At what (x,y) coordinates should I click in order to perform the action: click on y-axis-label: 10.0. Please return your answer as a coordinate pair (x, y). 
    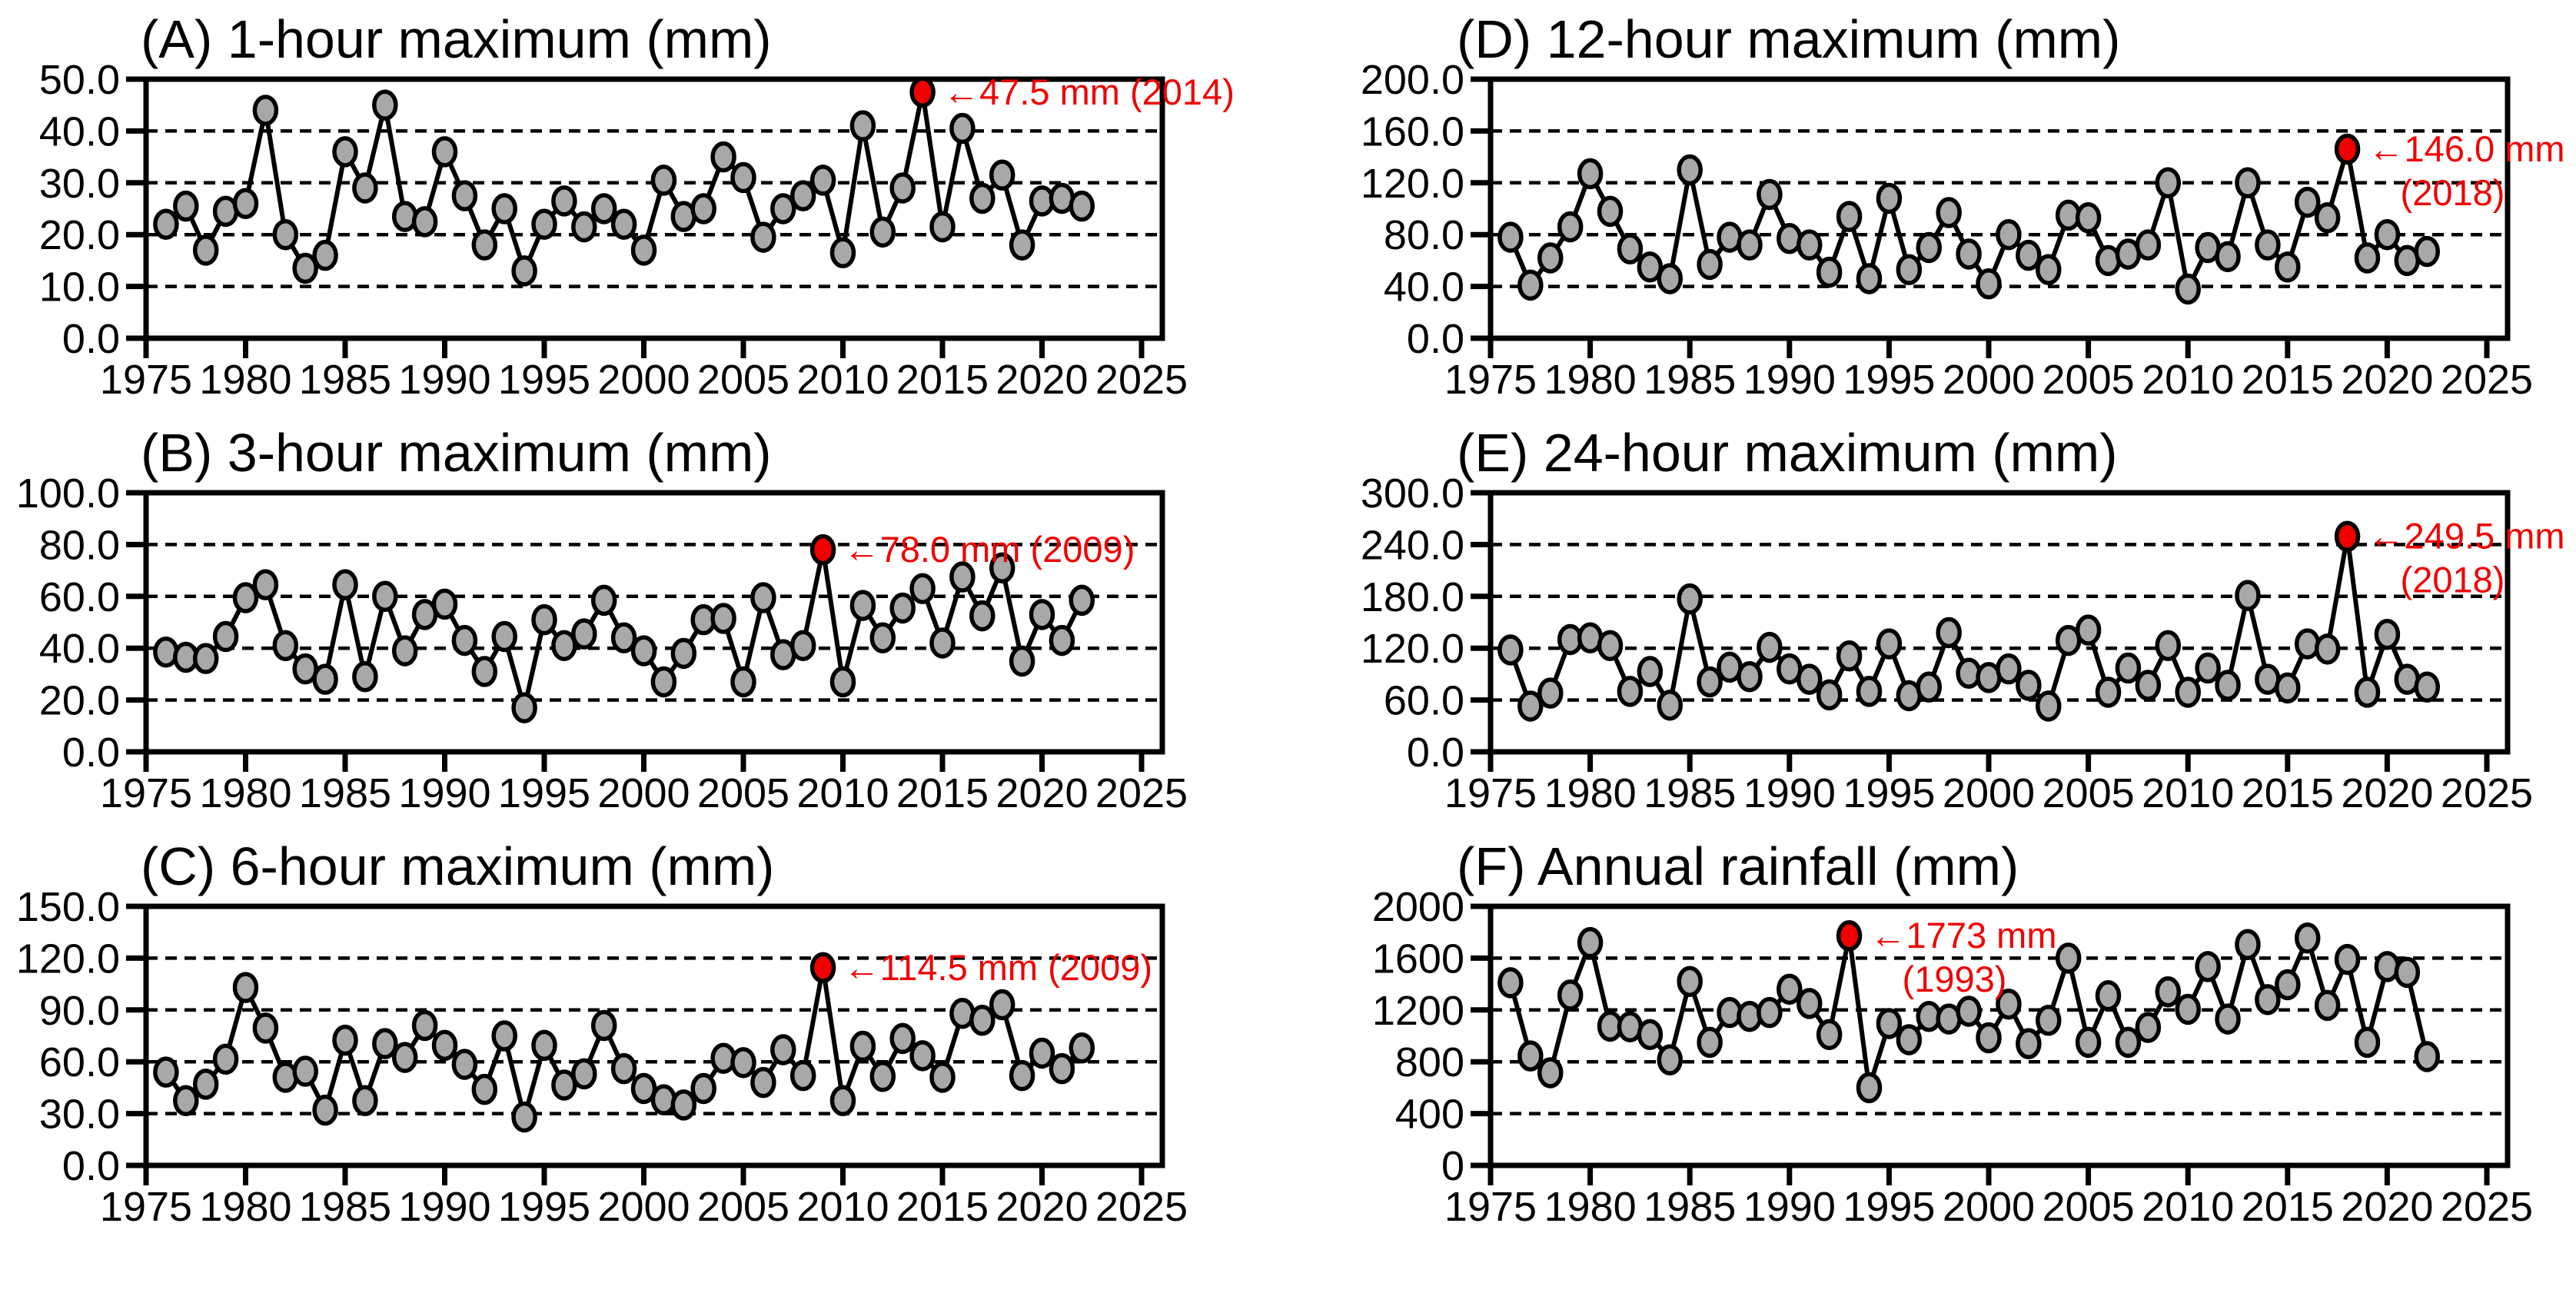
    Looking at the image, I should click on (79, 287).